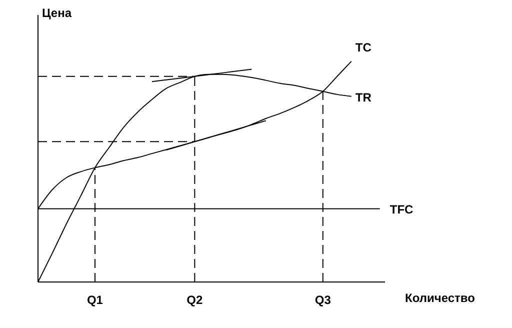 The width and height of the screenshot is (512, 328). Describe the element at coordinates (323, 300) in the screenshot. I see `x-tick-label: Q3` at that location.